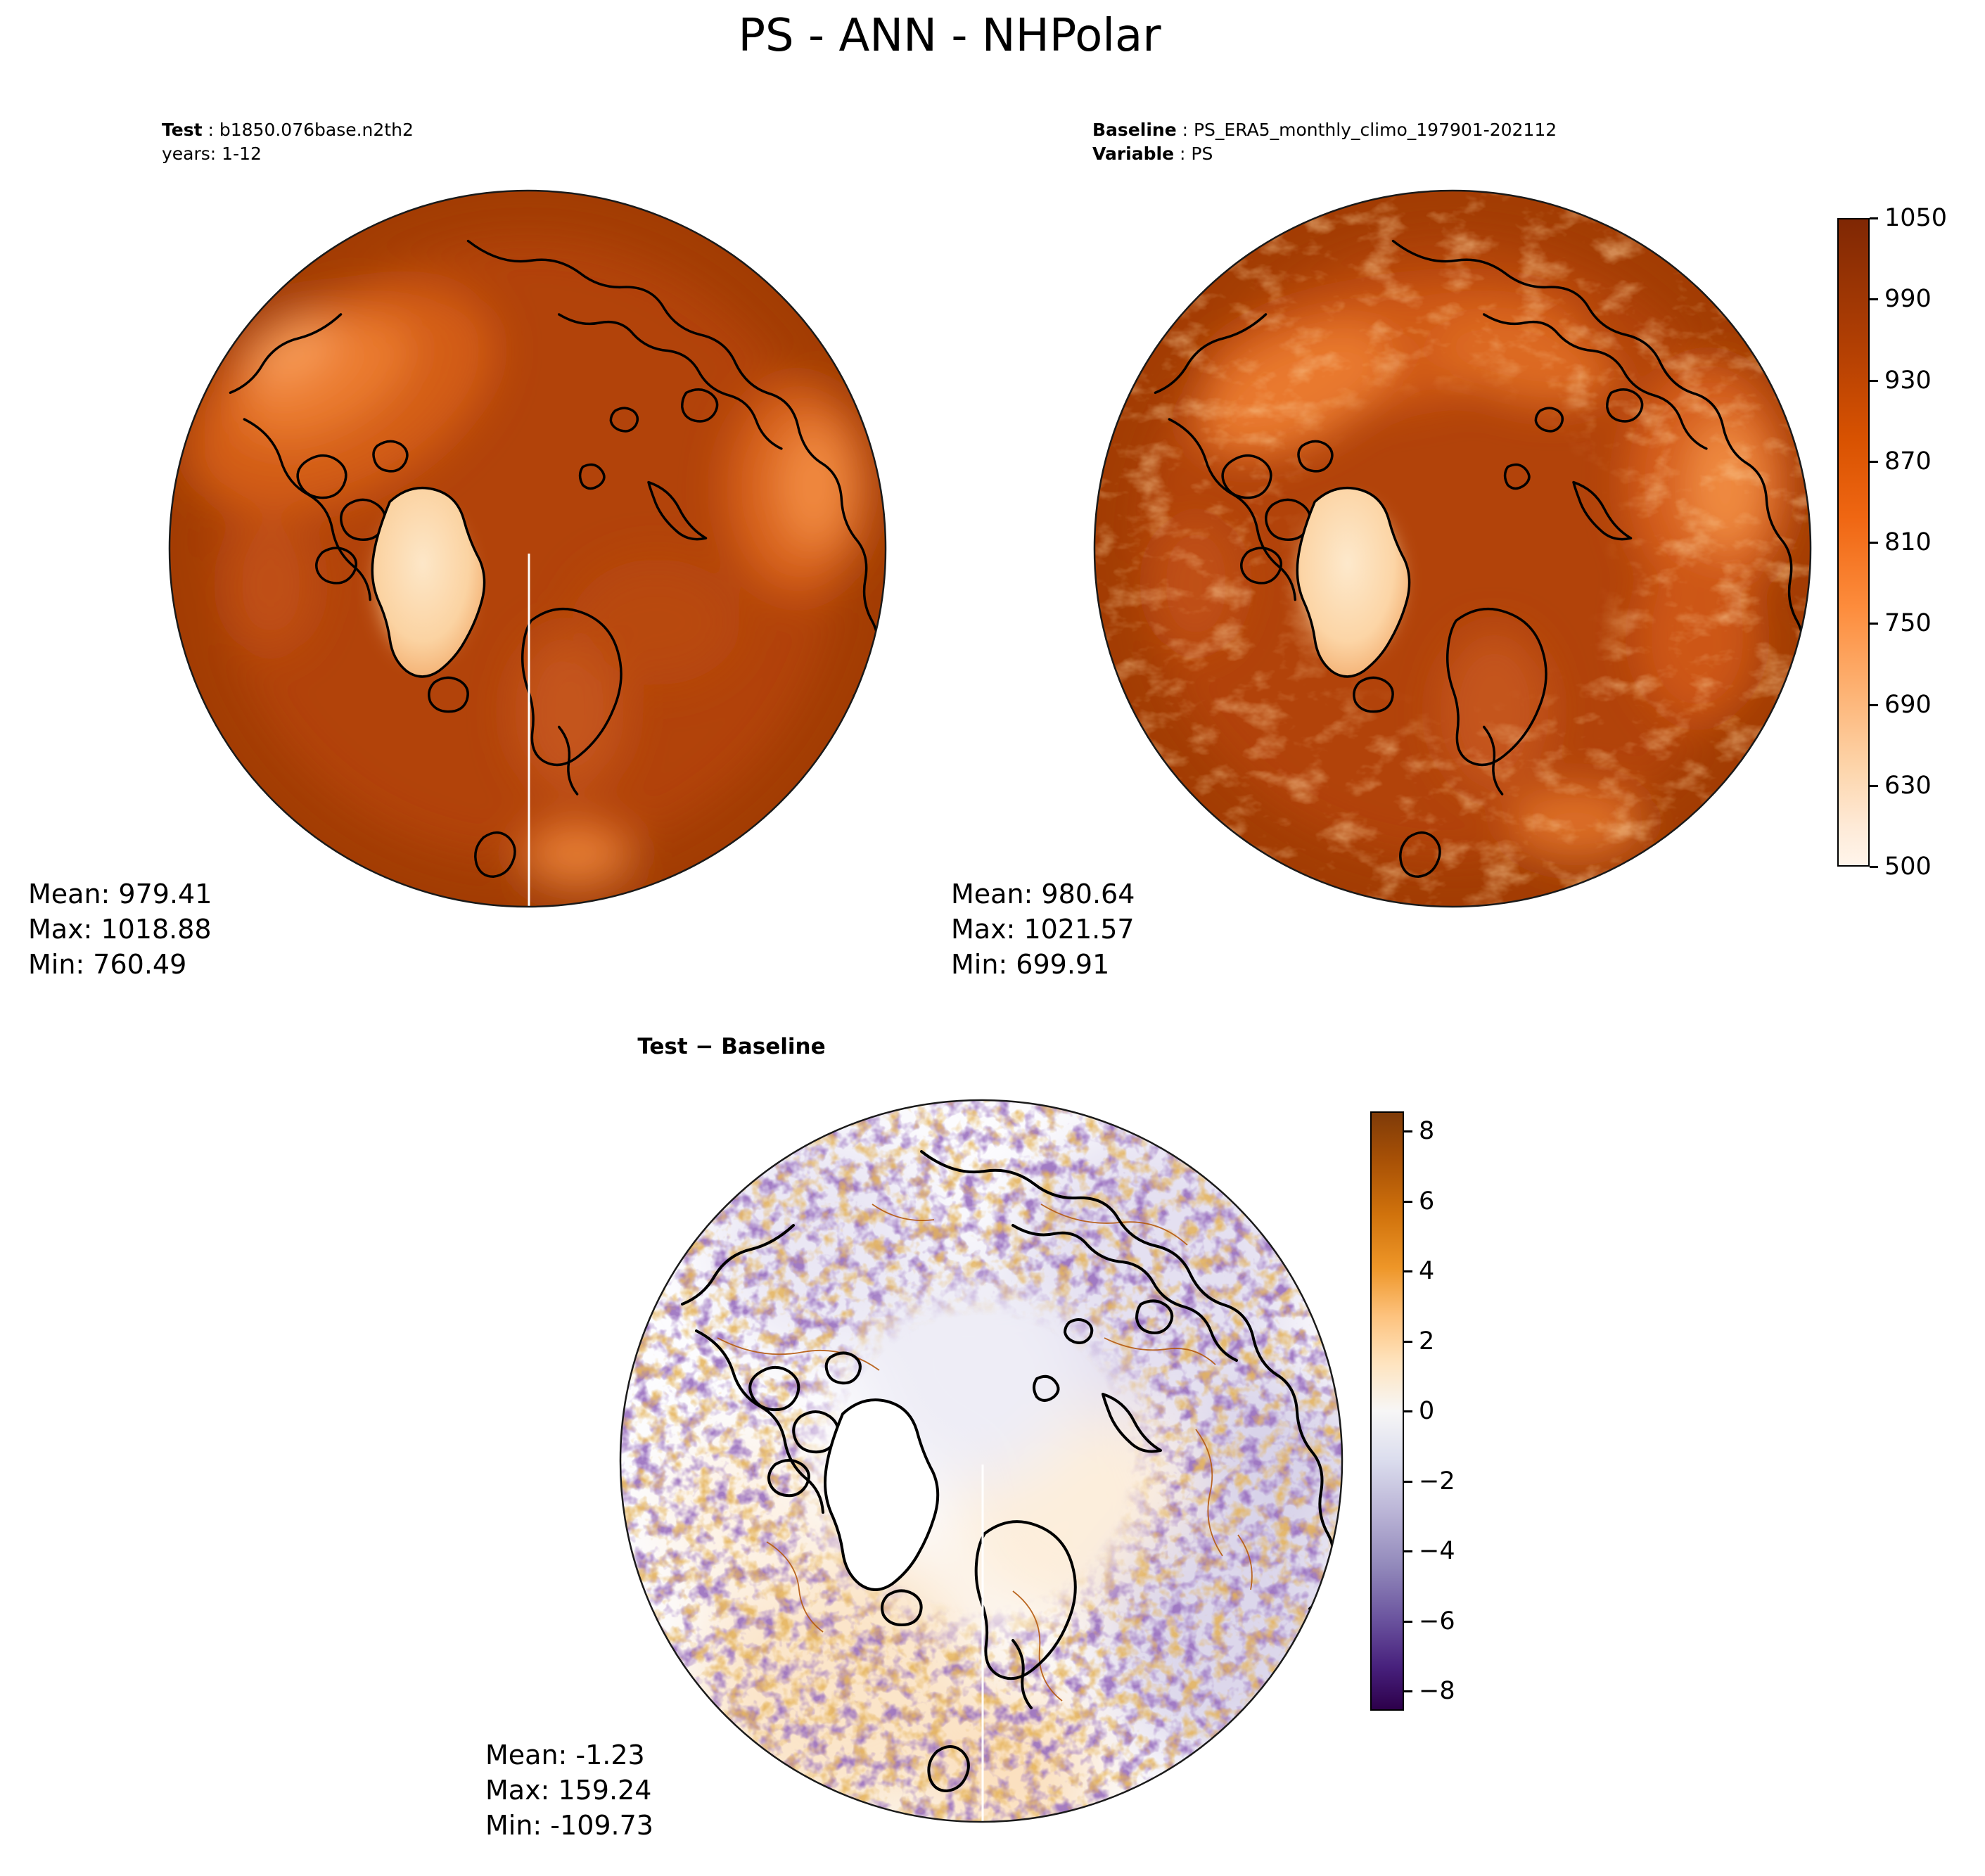 Image resolution: width=1985 pixels, height=1876 pixels. I want to click on baseline-map-svg, so click(1453, 548).